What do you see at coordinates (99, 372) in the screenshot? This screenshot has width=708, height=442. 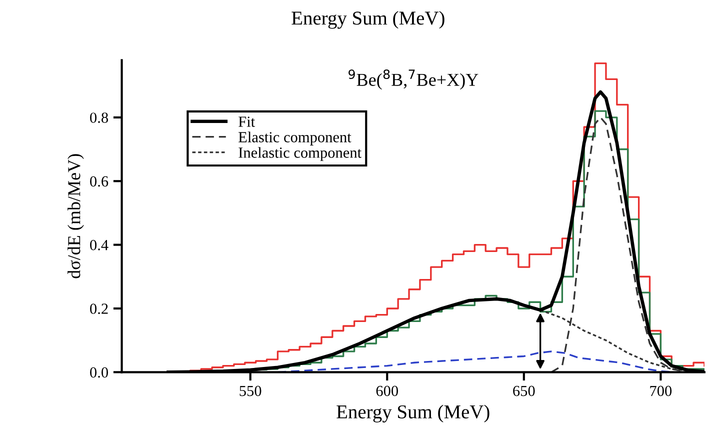 I see `y-tick-label: 0.0` at bounding box center [99, 372].